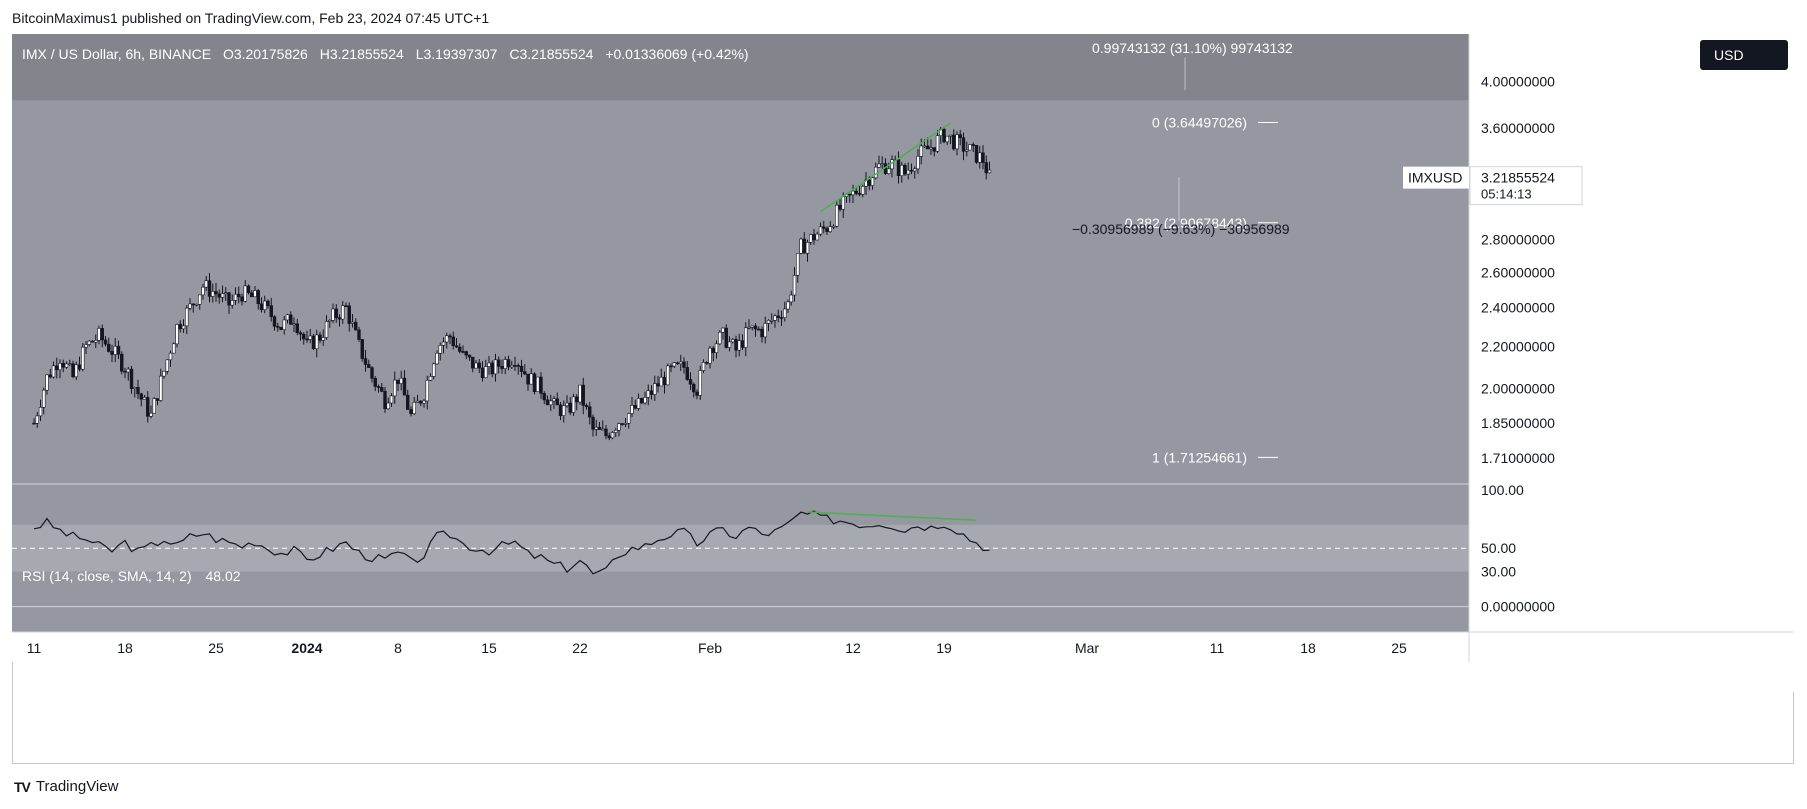  What do you see at coordinates (1498, 572) in the screenshot?
I see `rsi-axis-label: 30.00` at bounding box center [1498, 572].